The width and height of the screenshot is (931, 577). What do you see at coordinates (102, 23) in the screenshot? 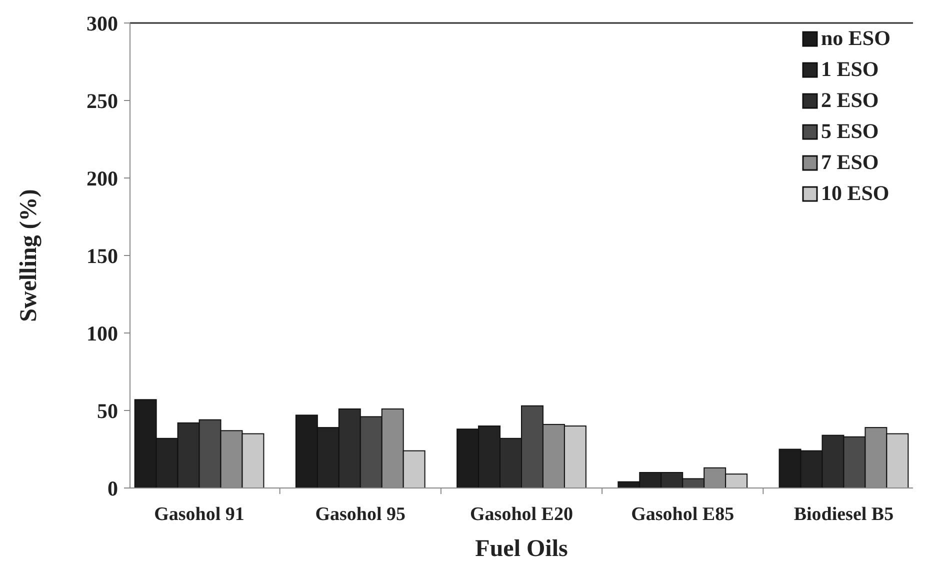
I see `y-tick-label: 300` at bounding box center [102, 23].